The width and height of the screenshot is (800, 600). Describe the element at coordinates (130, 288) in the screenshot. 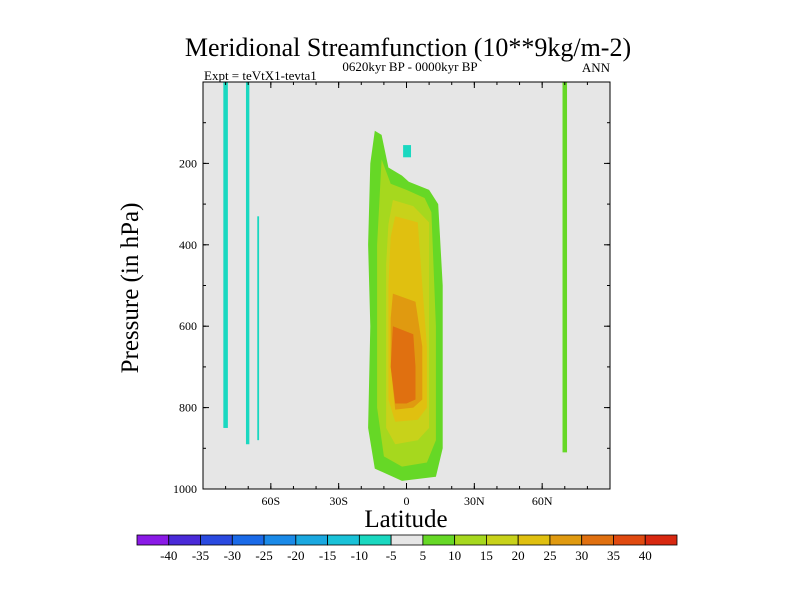

I see `y-axis-label: Pressure (in hPa)` at that location.